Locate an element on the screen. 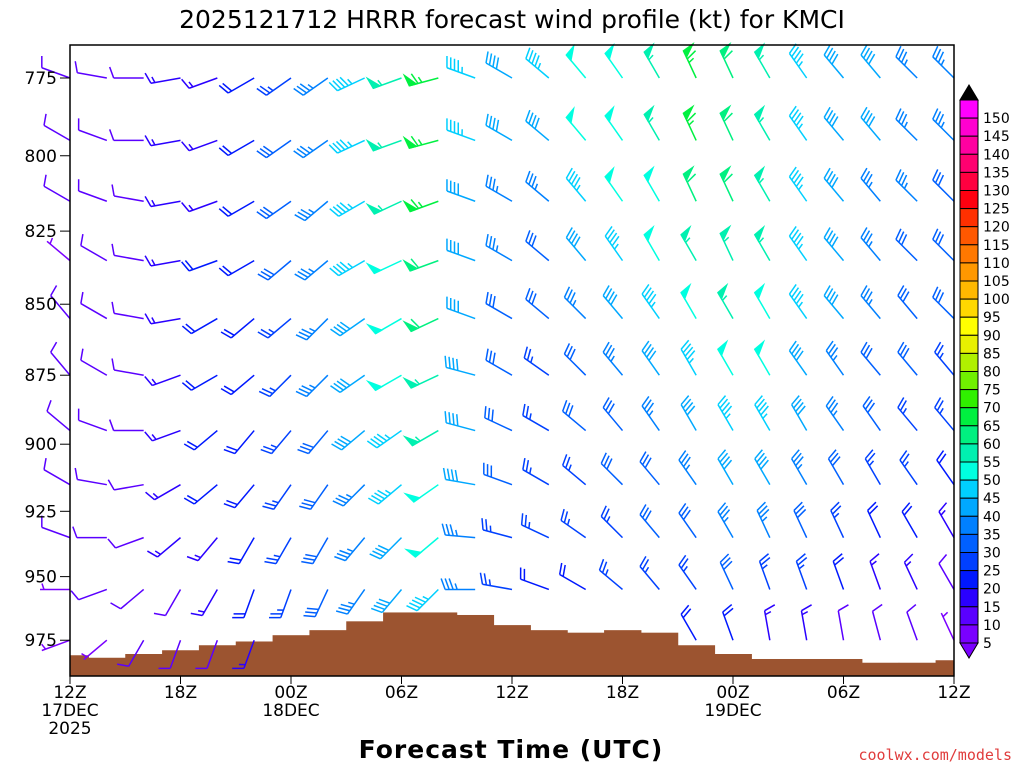 Image resolution: width=1024 pixels, height=768 pixels. colorbar-label: 65 is located at coordinates (992, 427).